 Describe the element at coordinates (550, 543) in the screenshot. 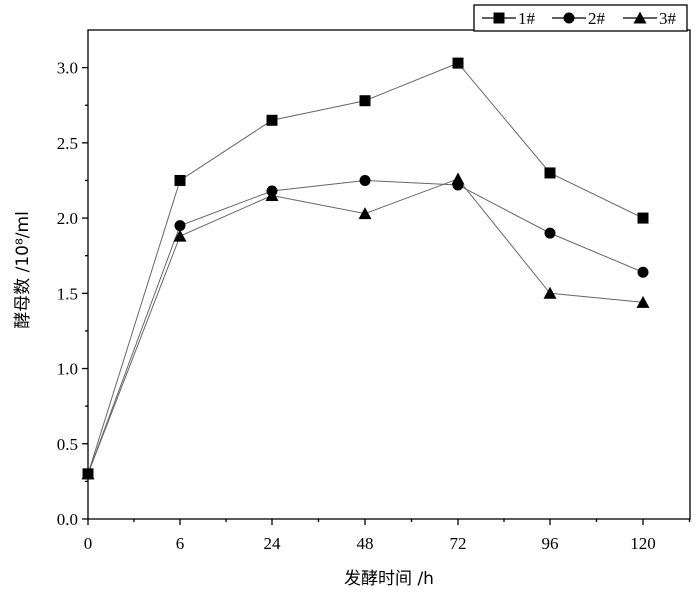

I see `x-tick-label: 96` at that location.